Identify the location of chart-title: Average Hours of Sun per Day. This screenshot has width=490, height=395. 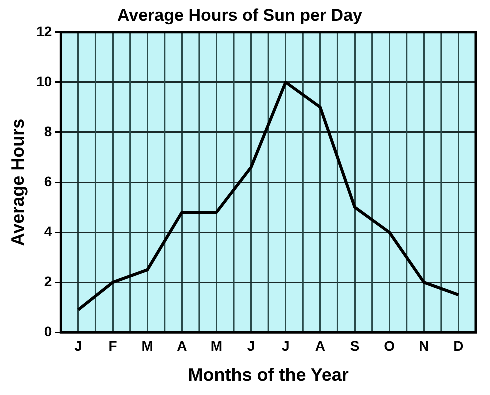
(241, 15).